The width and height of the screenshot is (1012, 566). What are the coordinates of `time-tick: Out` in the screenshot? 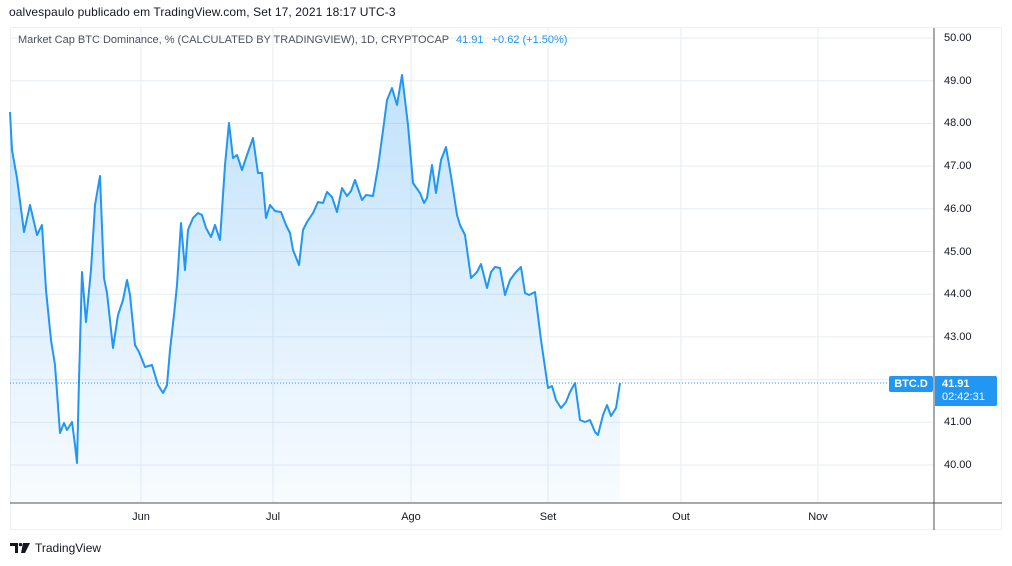 It's located at (681, 517).